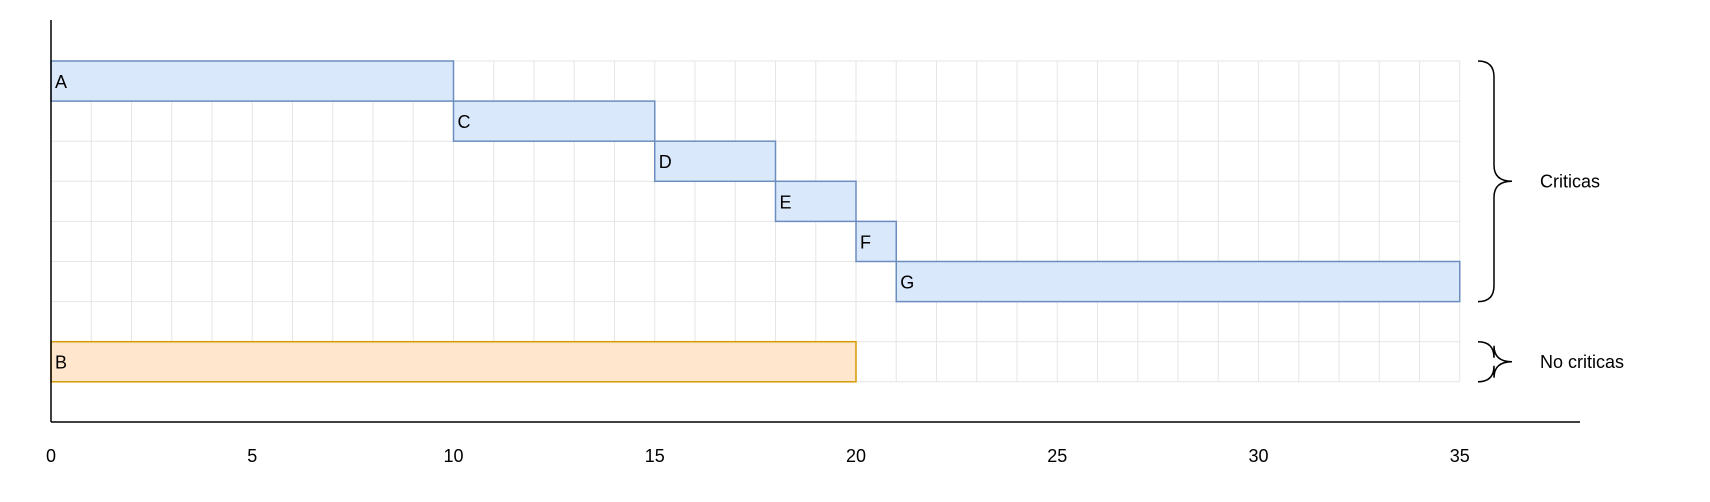 This screenshot has height=502, width=1710. I want to click on task-label-b: B, so click(61, 363).